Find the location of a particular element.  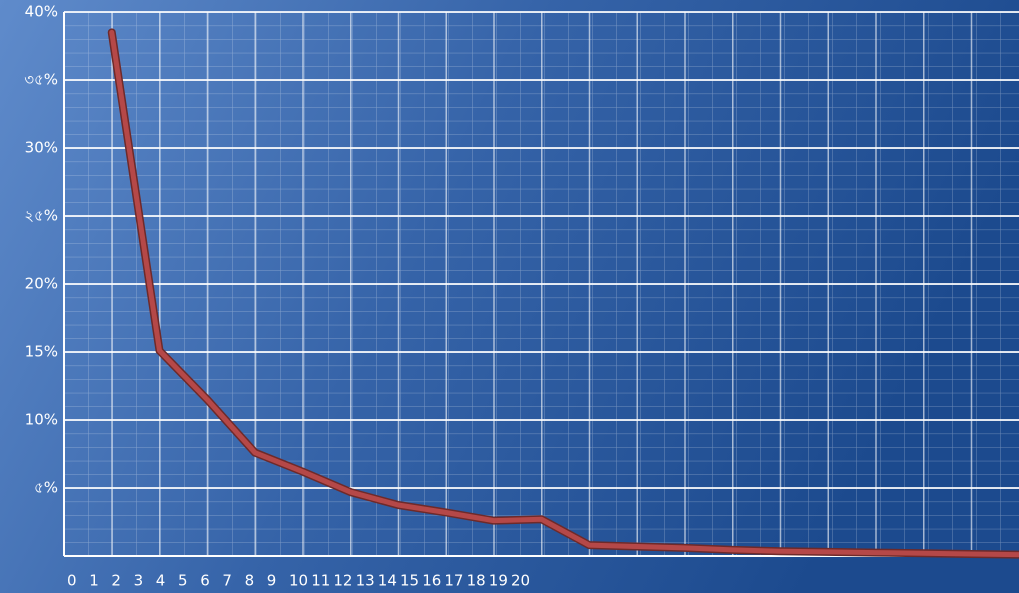

x-tick-label: 1 is located at coordinates (94, 581).